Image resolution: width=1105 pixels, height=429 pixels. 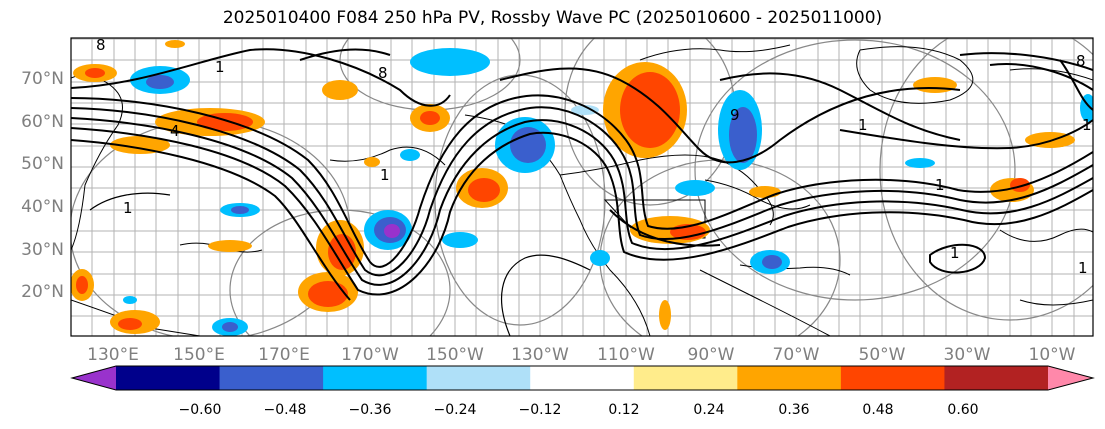 What do you see at coordinates (200, 410) in the screenshot?
I see `colorbar-tick-label: −0.60` at bounding box center [200, 410].